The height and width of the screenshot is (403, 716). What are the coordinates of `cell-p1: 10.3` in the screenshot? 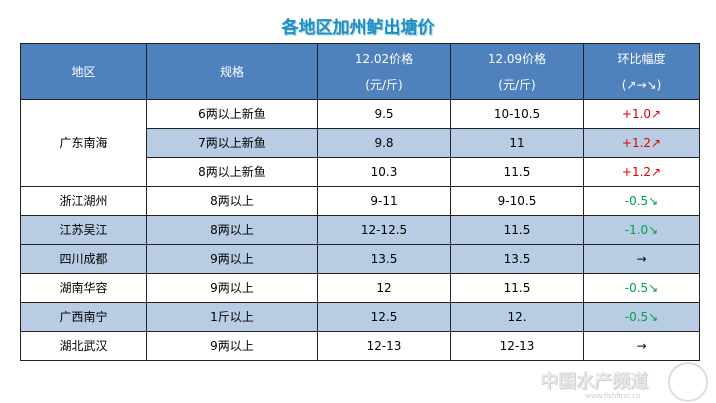 It's located at (384, 172).